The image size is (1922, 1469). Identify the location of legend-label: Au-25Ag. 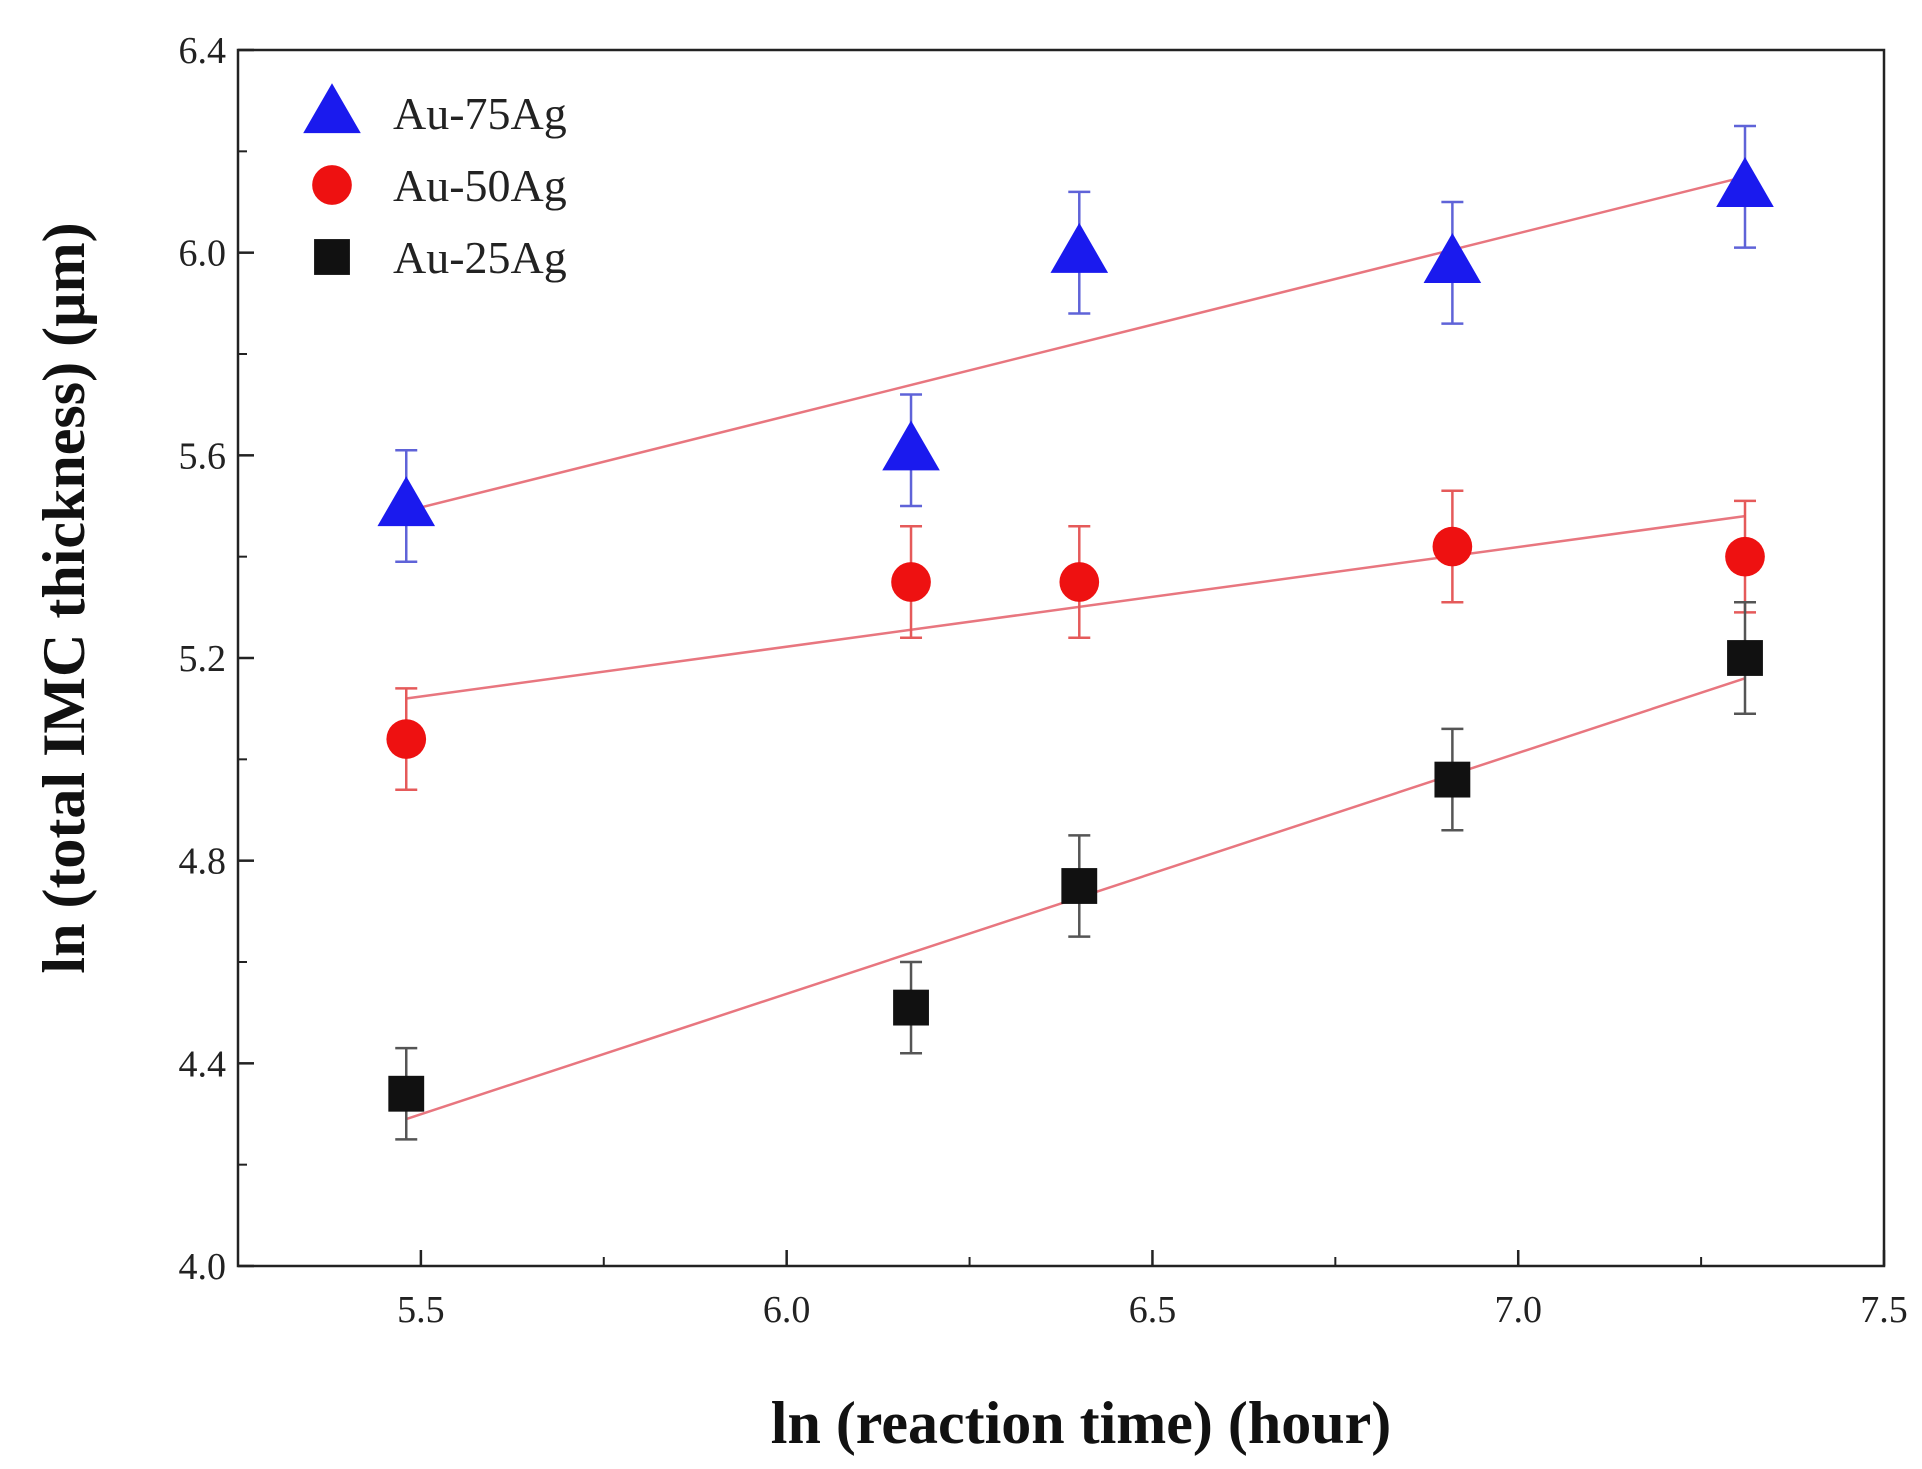
(480, 257).